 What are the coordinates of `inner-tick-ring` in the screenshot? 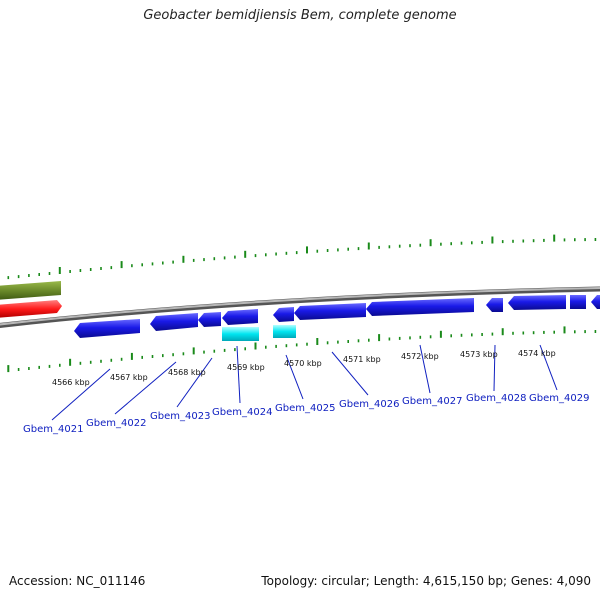 It's located at (302, 349).